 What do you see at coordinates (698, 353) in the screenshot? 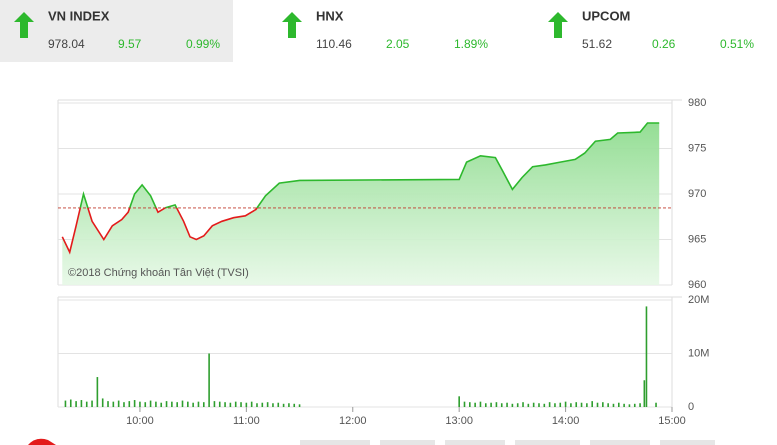
I see `y-tick-label: 10M` at bounding box center [698, 353].